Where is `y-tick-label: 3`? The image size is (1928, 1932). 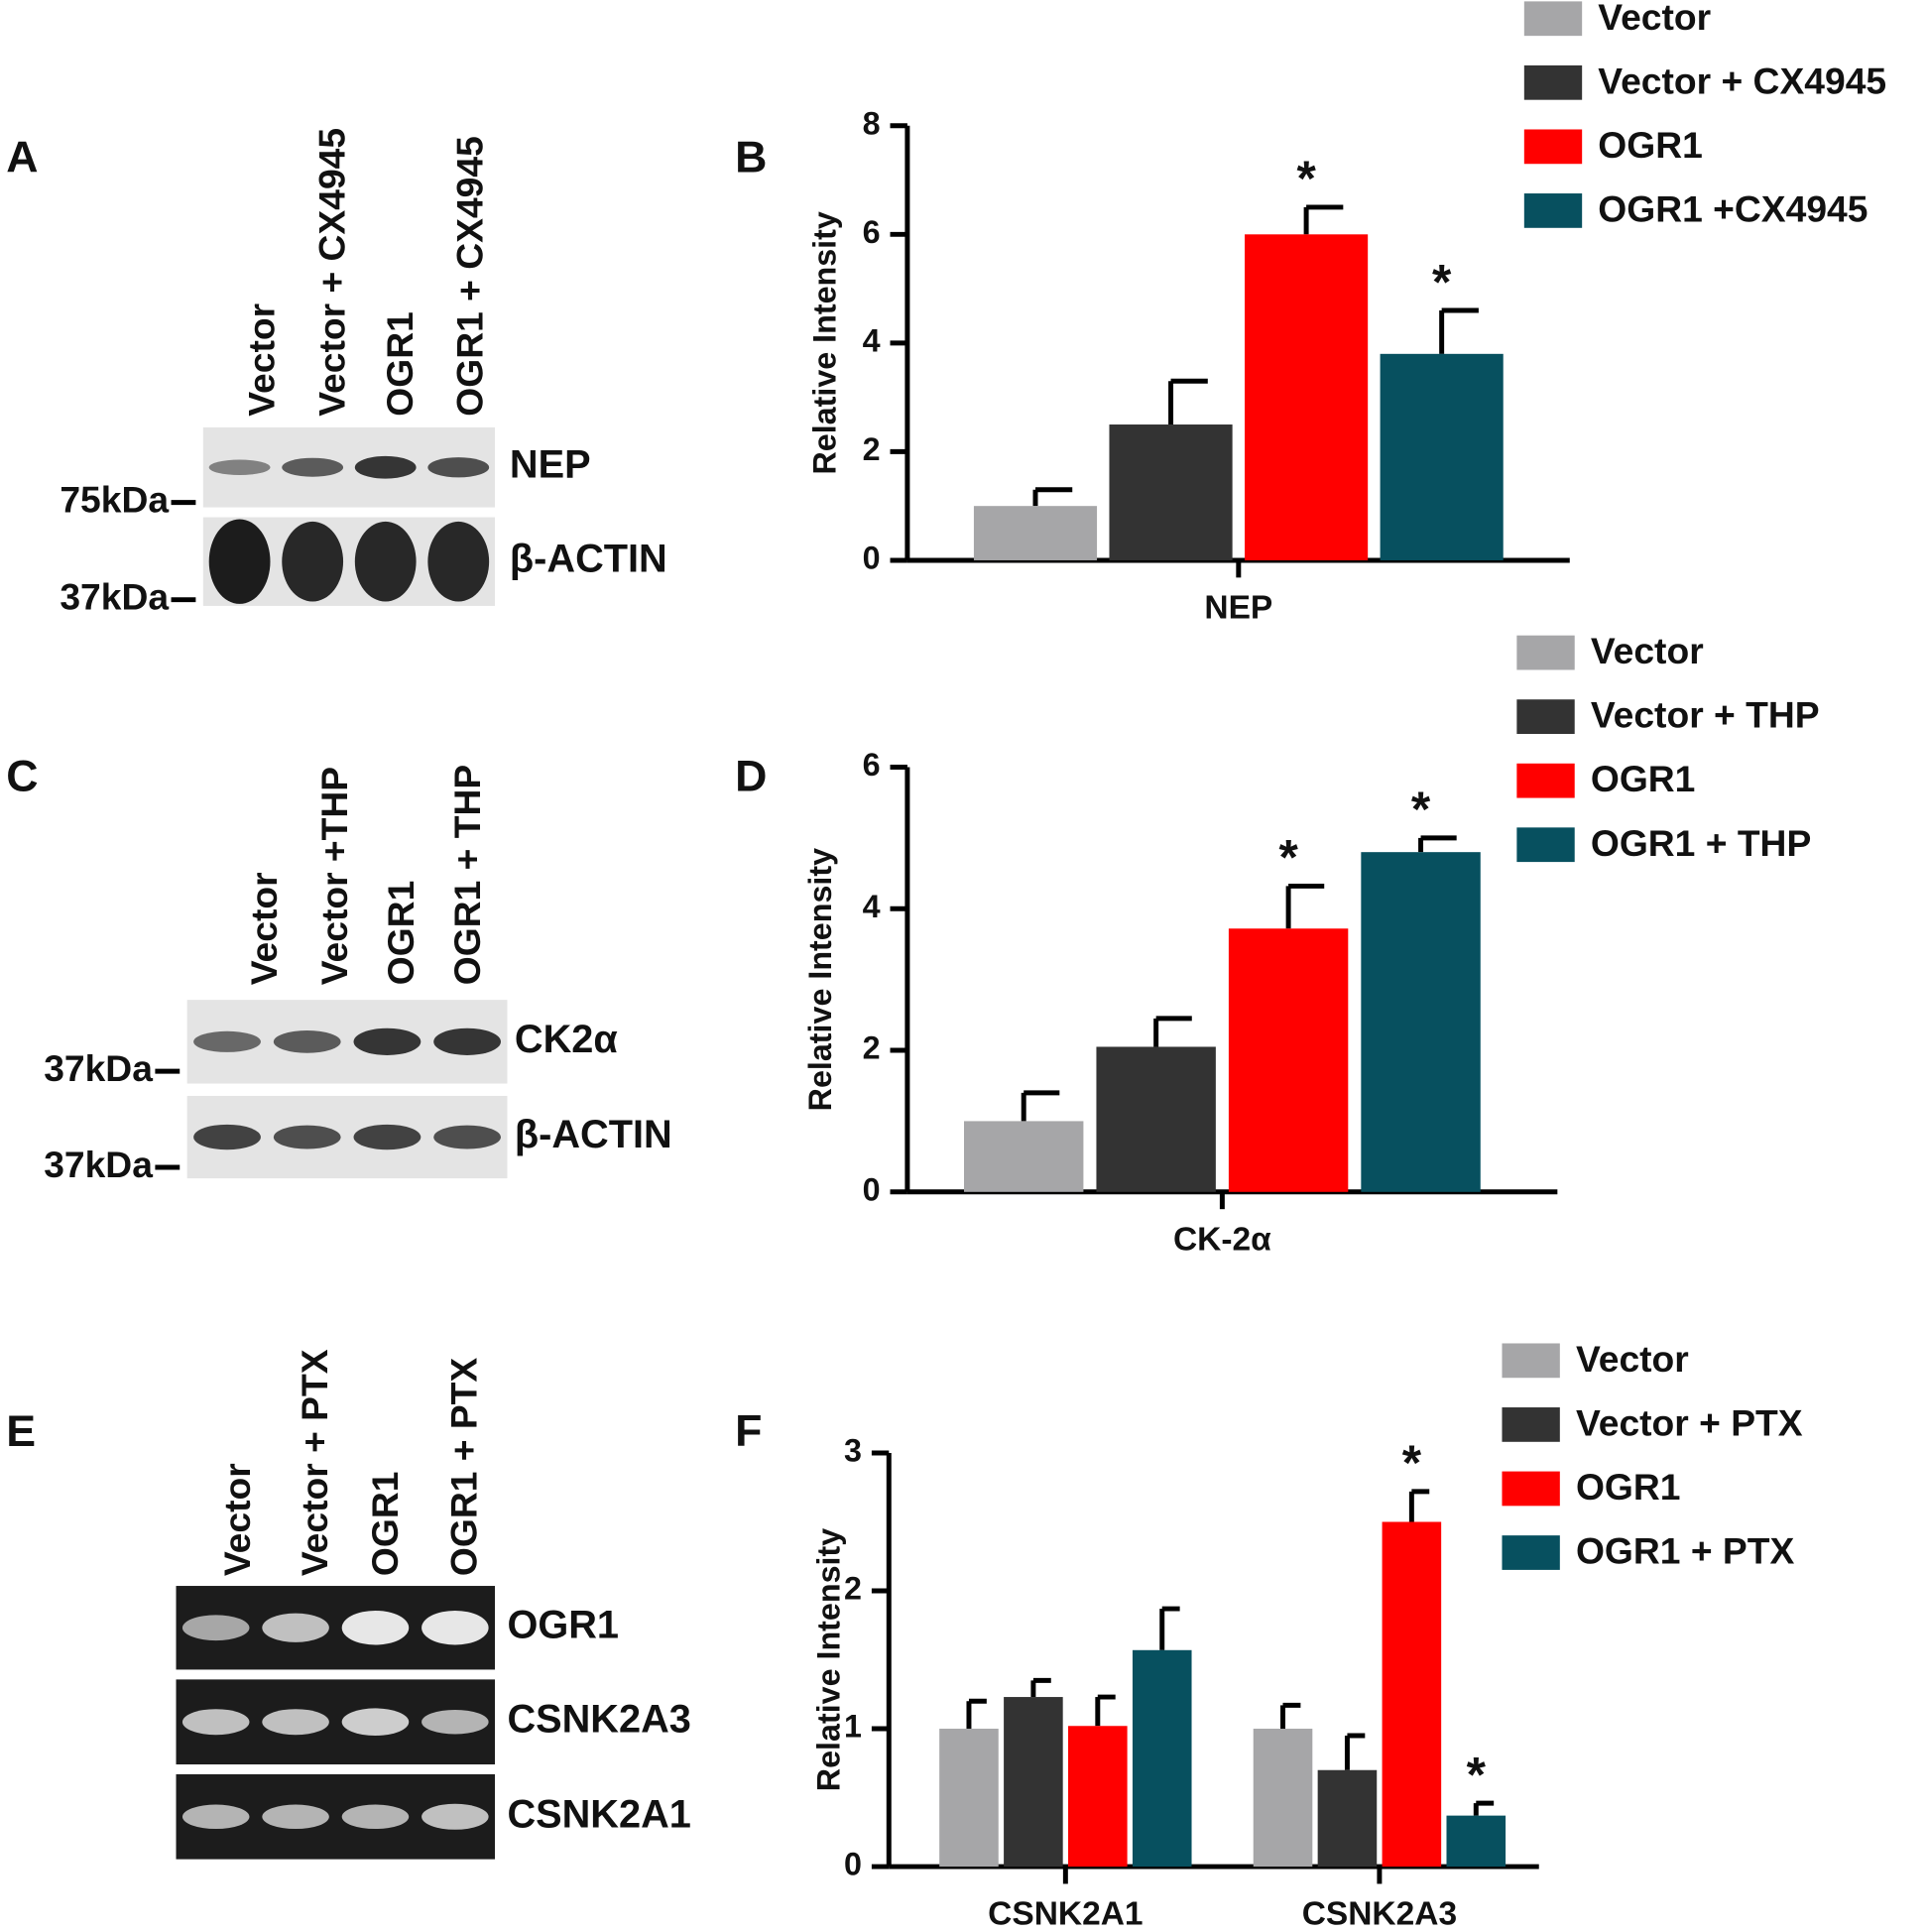
y-tick-label: 3 is located at coordinates (853, 1450).